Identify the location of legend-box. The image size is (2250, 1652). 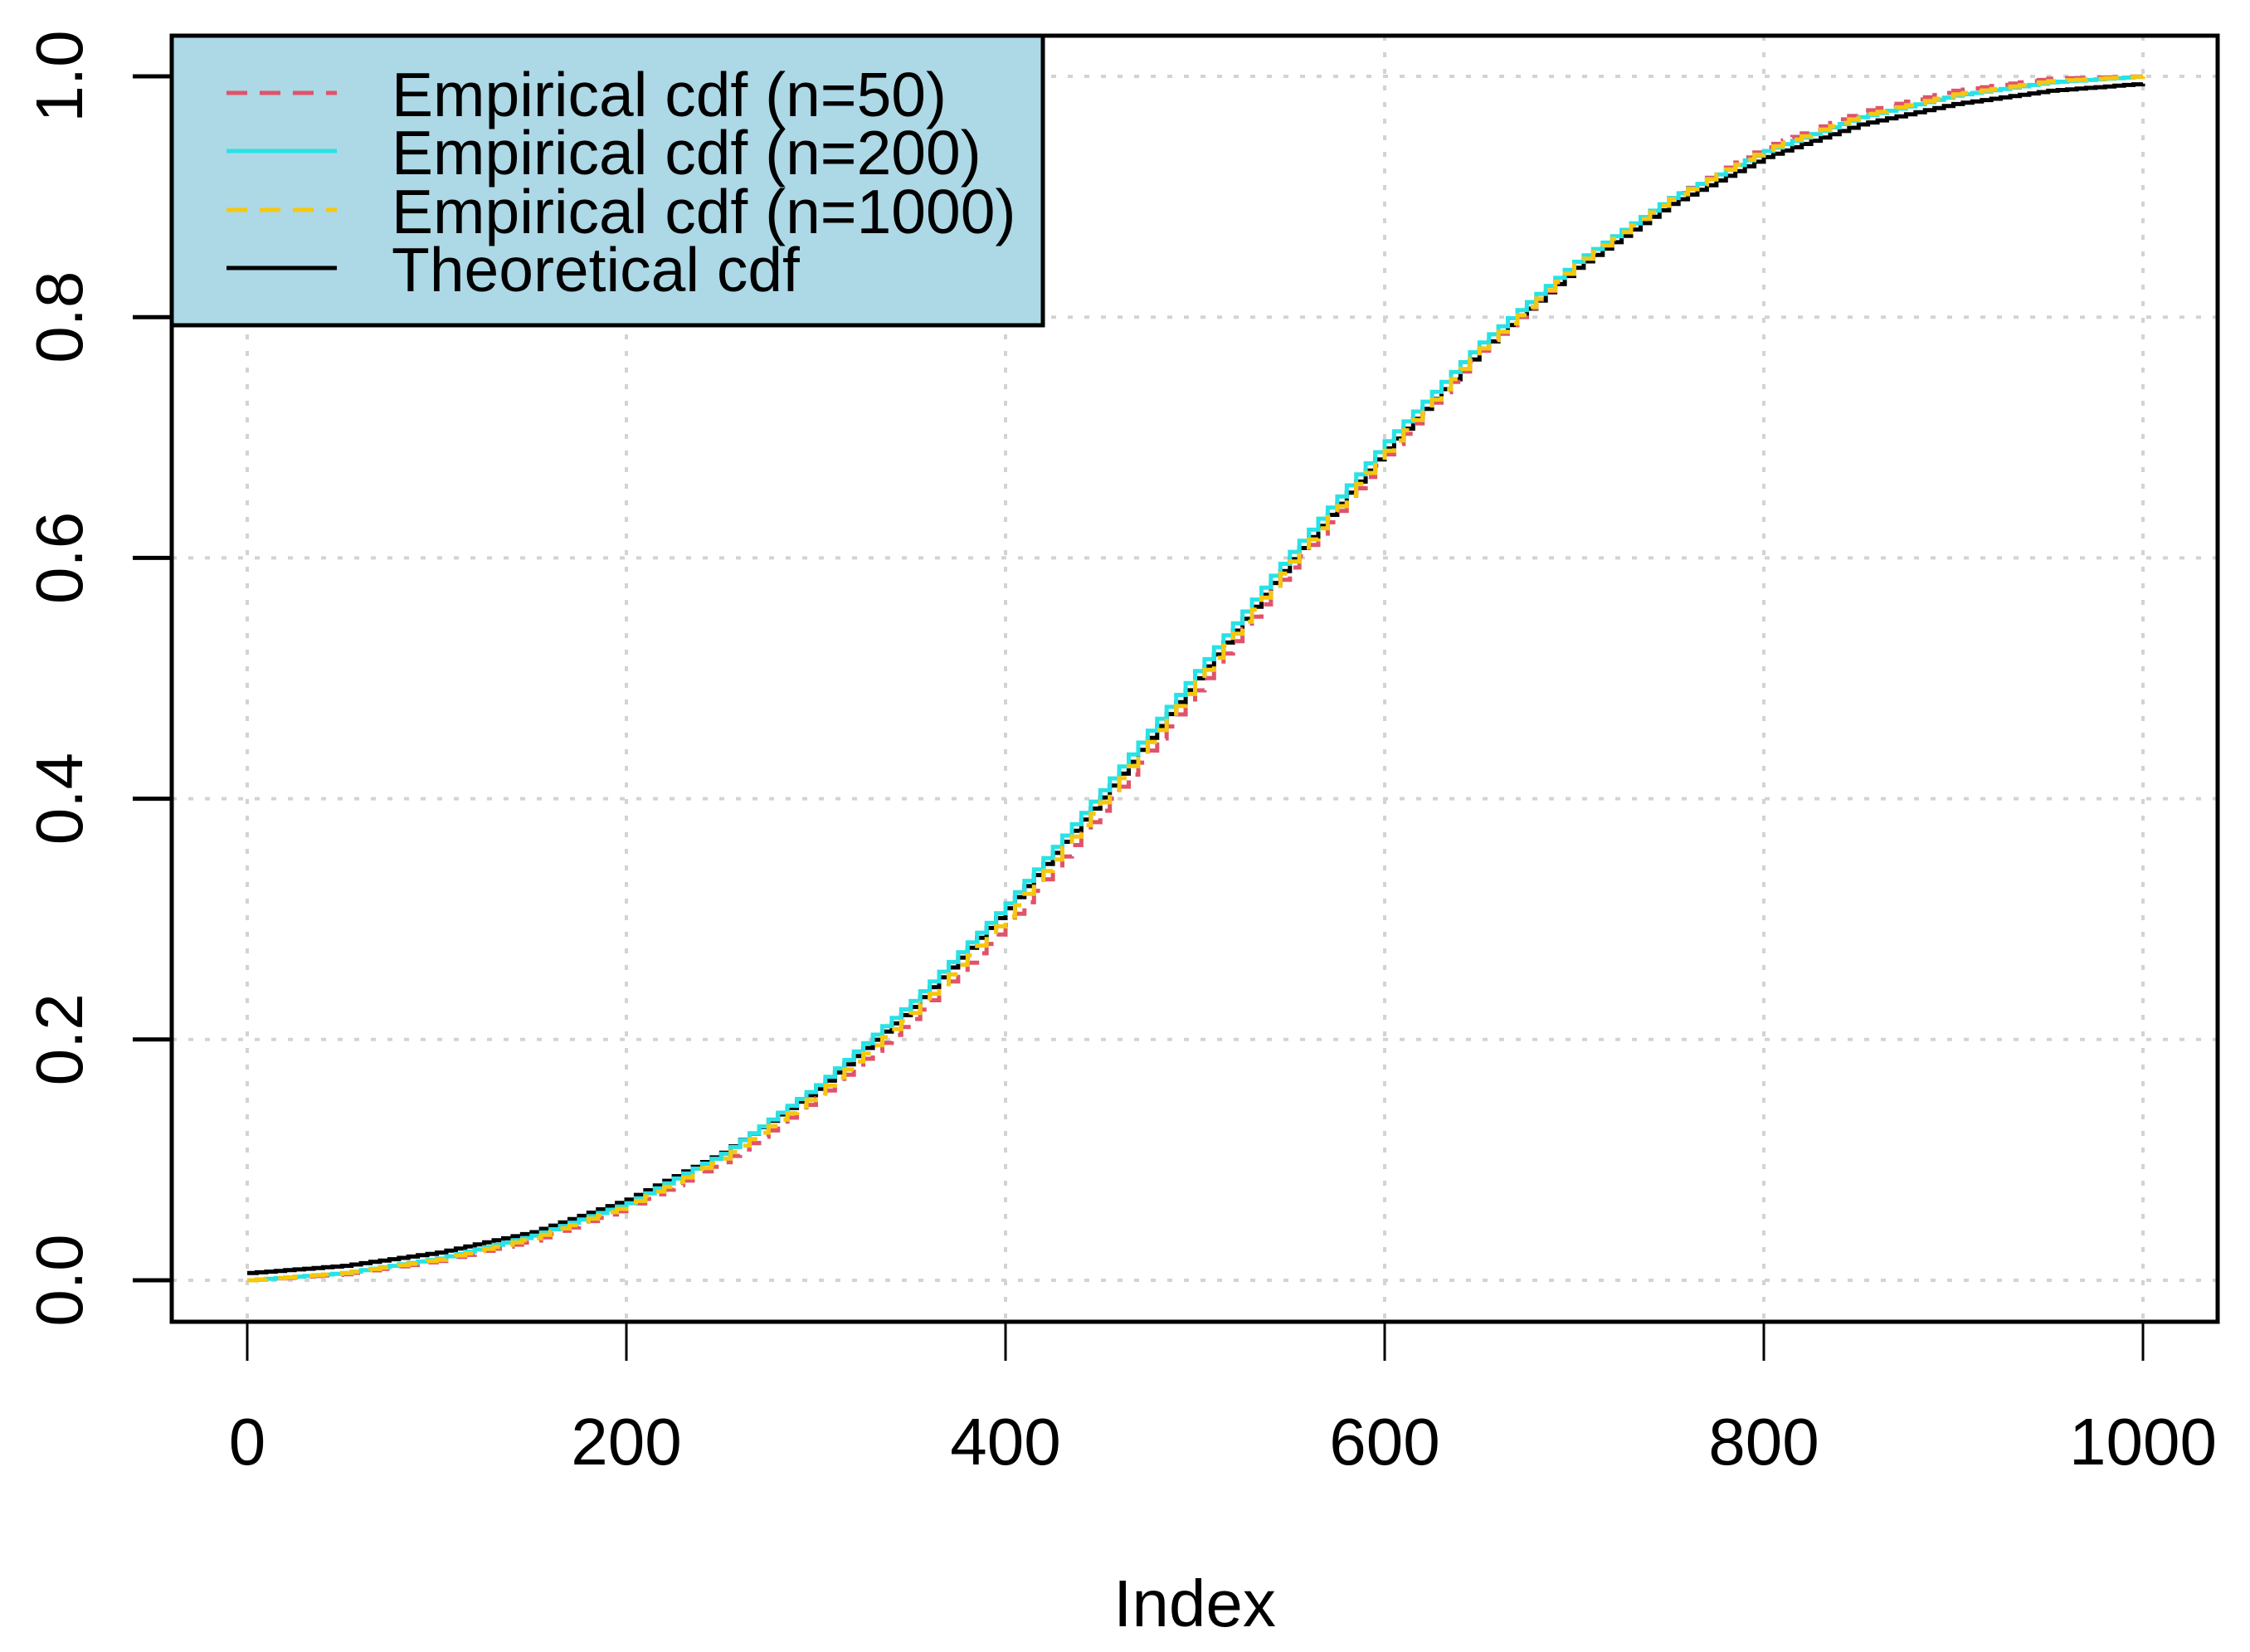
(607, 181).